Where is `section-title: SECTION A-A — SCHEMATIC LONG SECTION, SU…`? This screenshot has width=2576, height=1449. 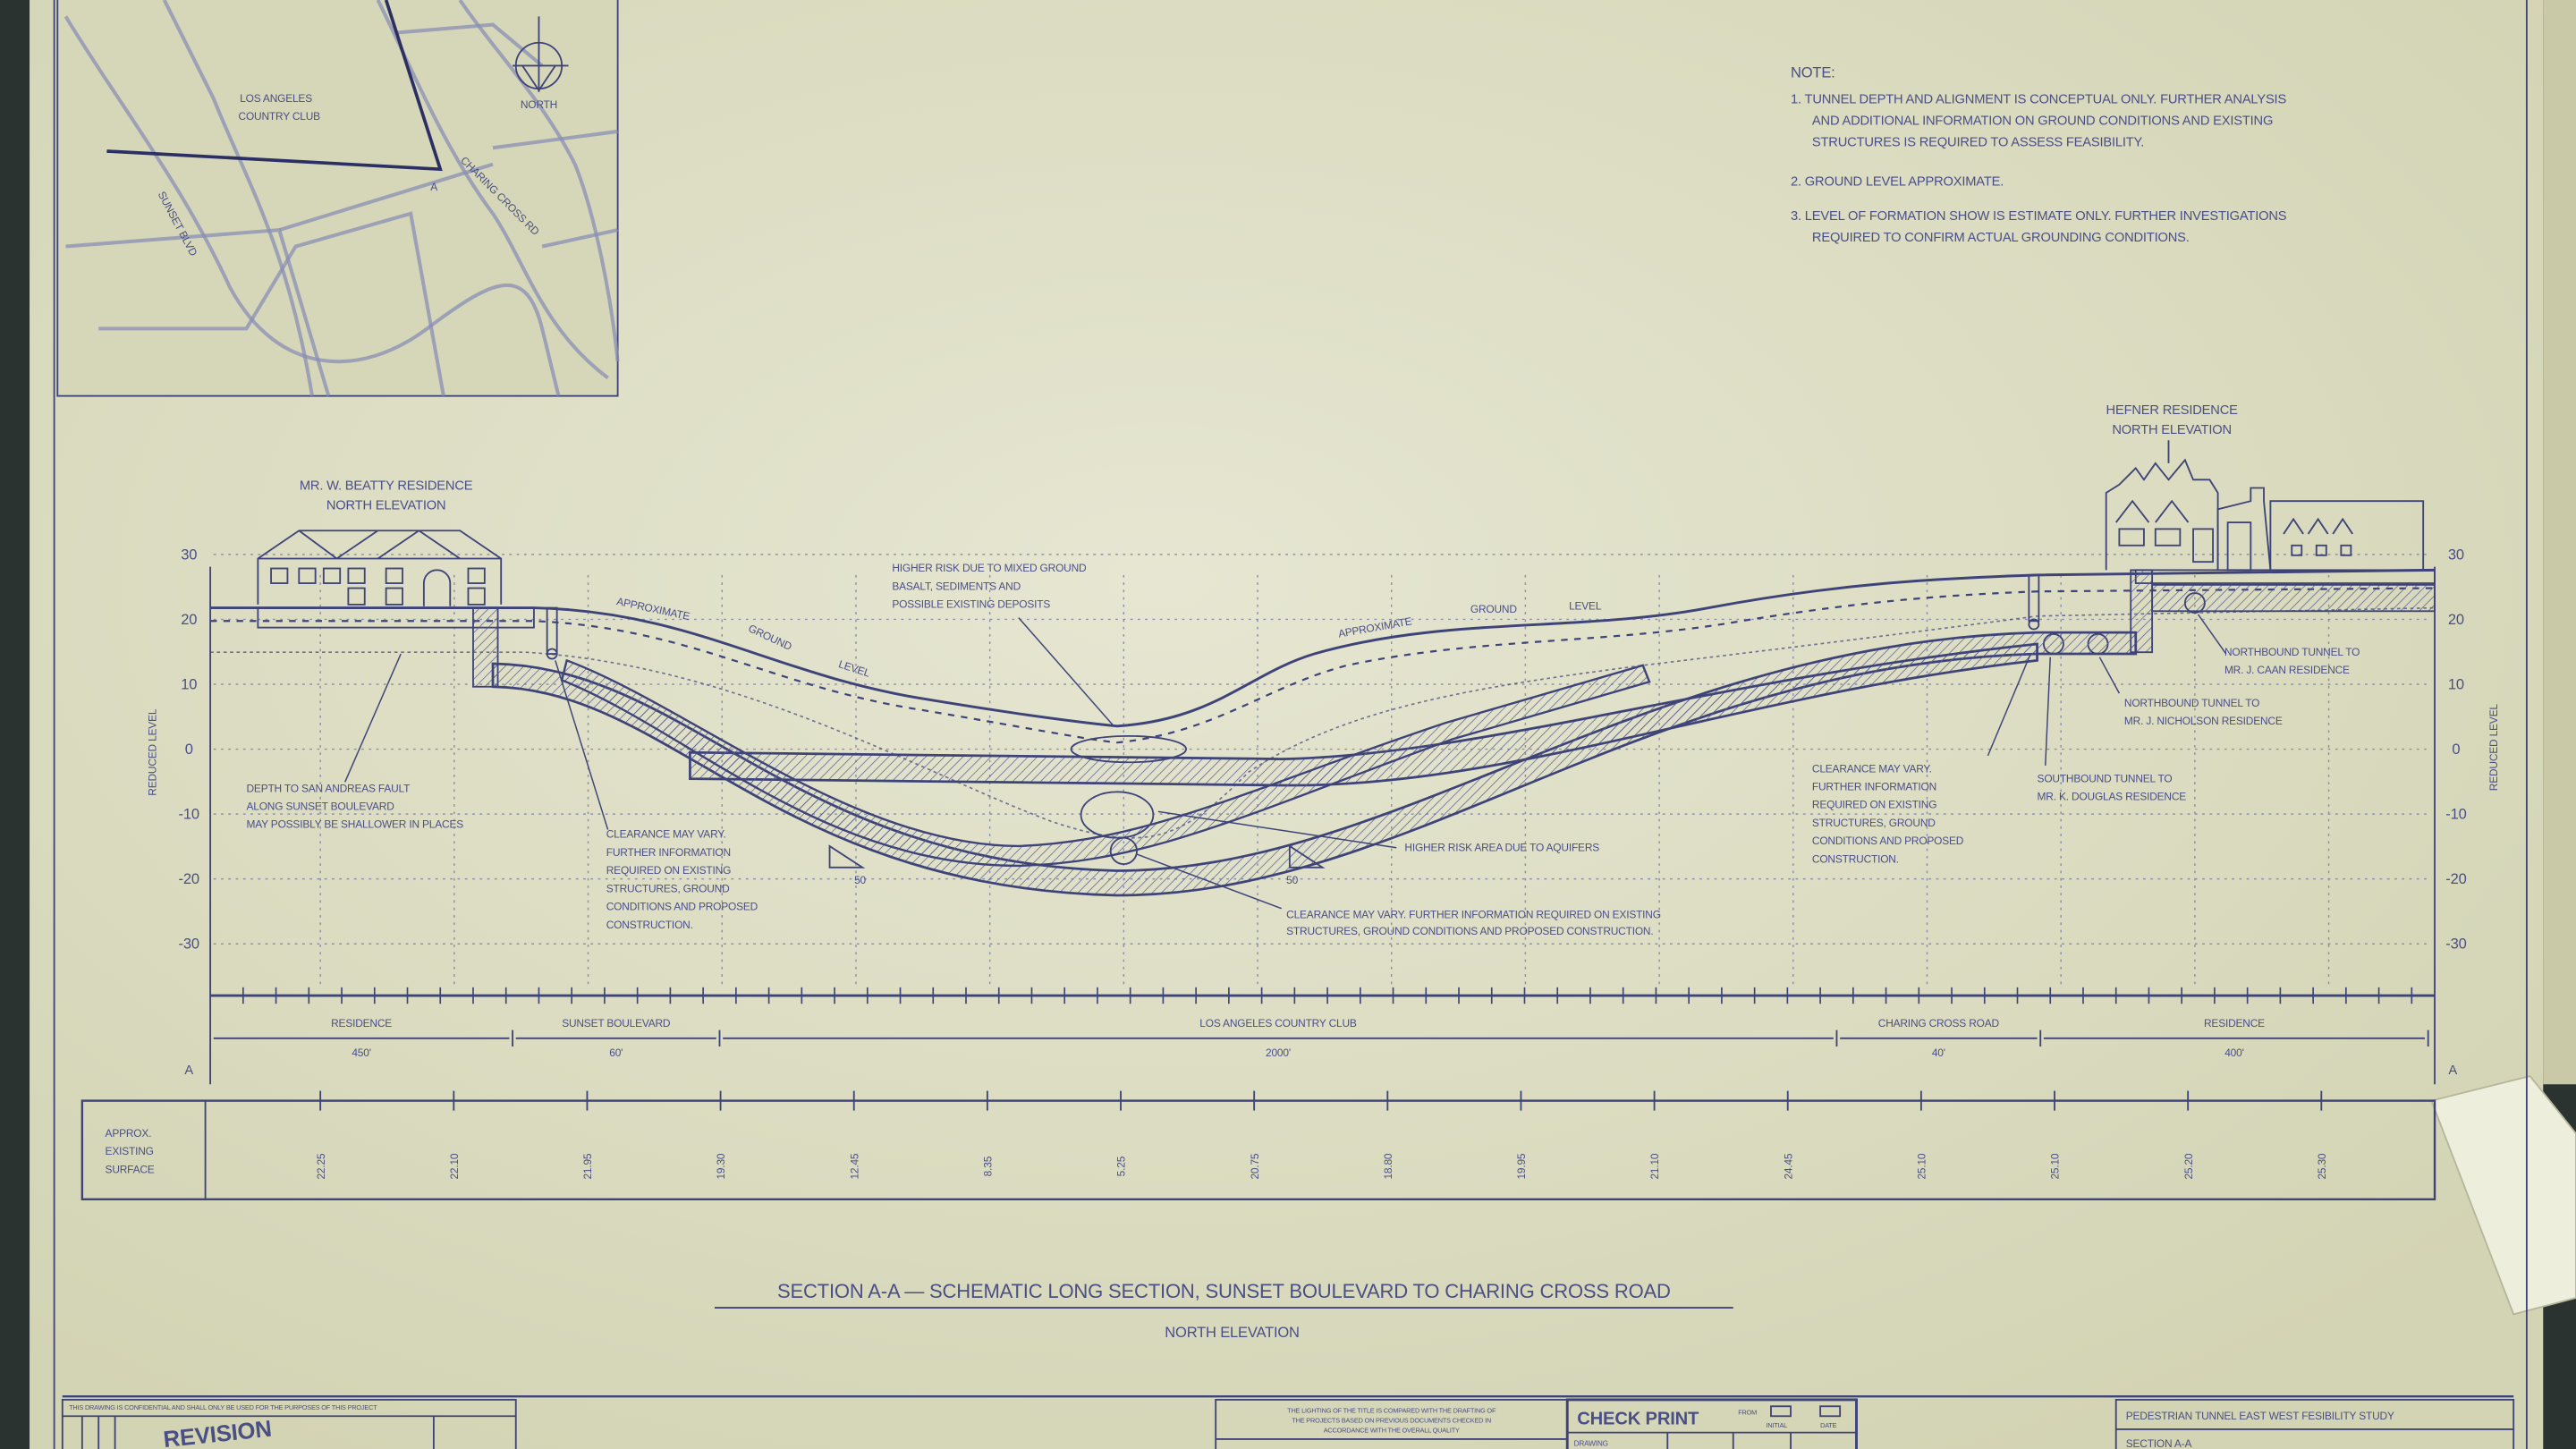 section-title: SECTION A-A — SCHEMATIC LONG SECTION, SU… is located at coordinates (1224, 1291).